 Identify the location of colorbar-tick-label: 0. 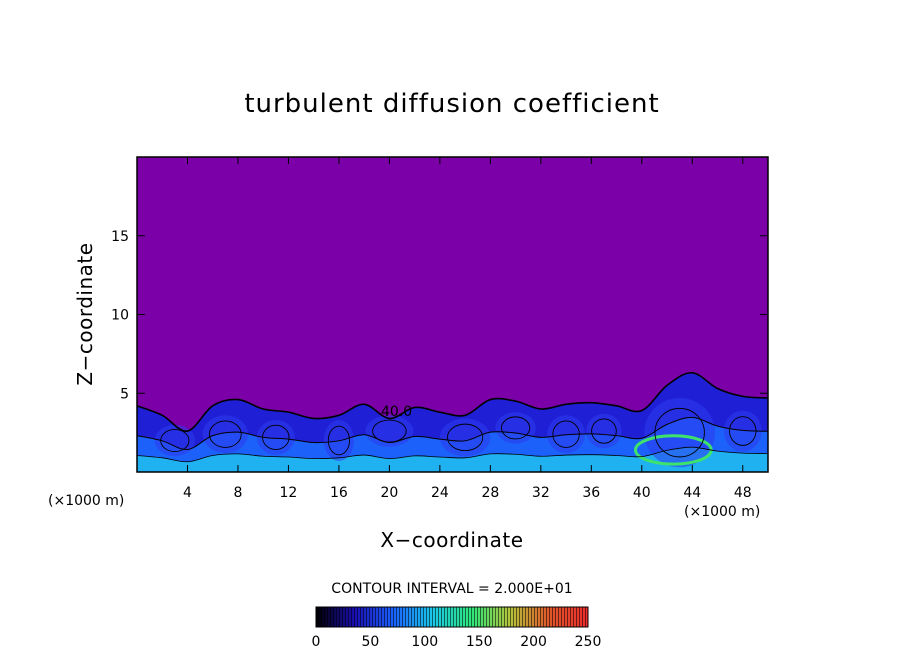
(316, 642).